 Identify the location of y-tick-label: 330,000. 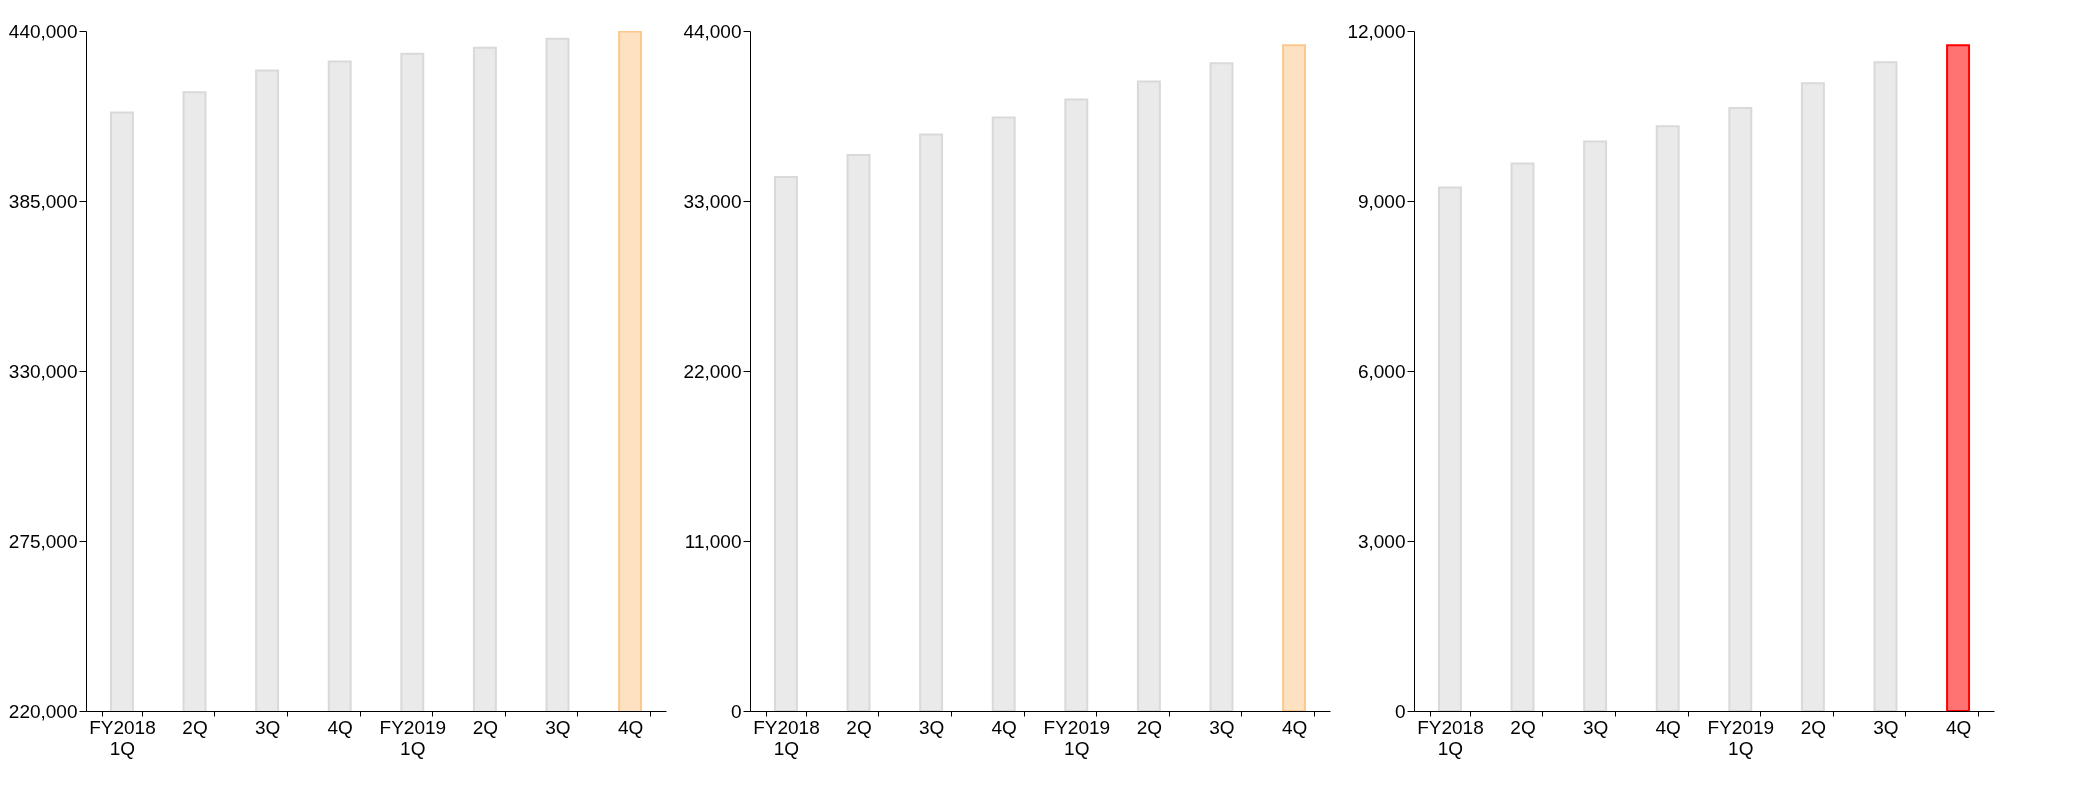
(43, 371).